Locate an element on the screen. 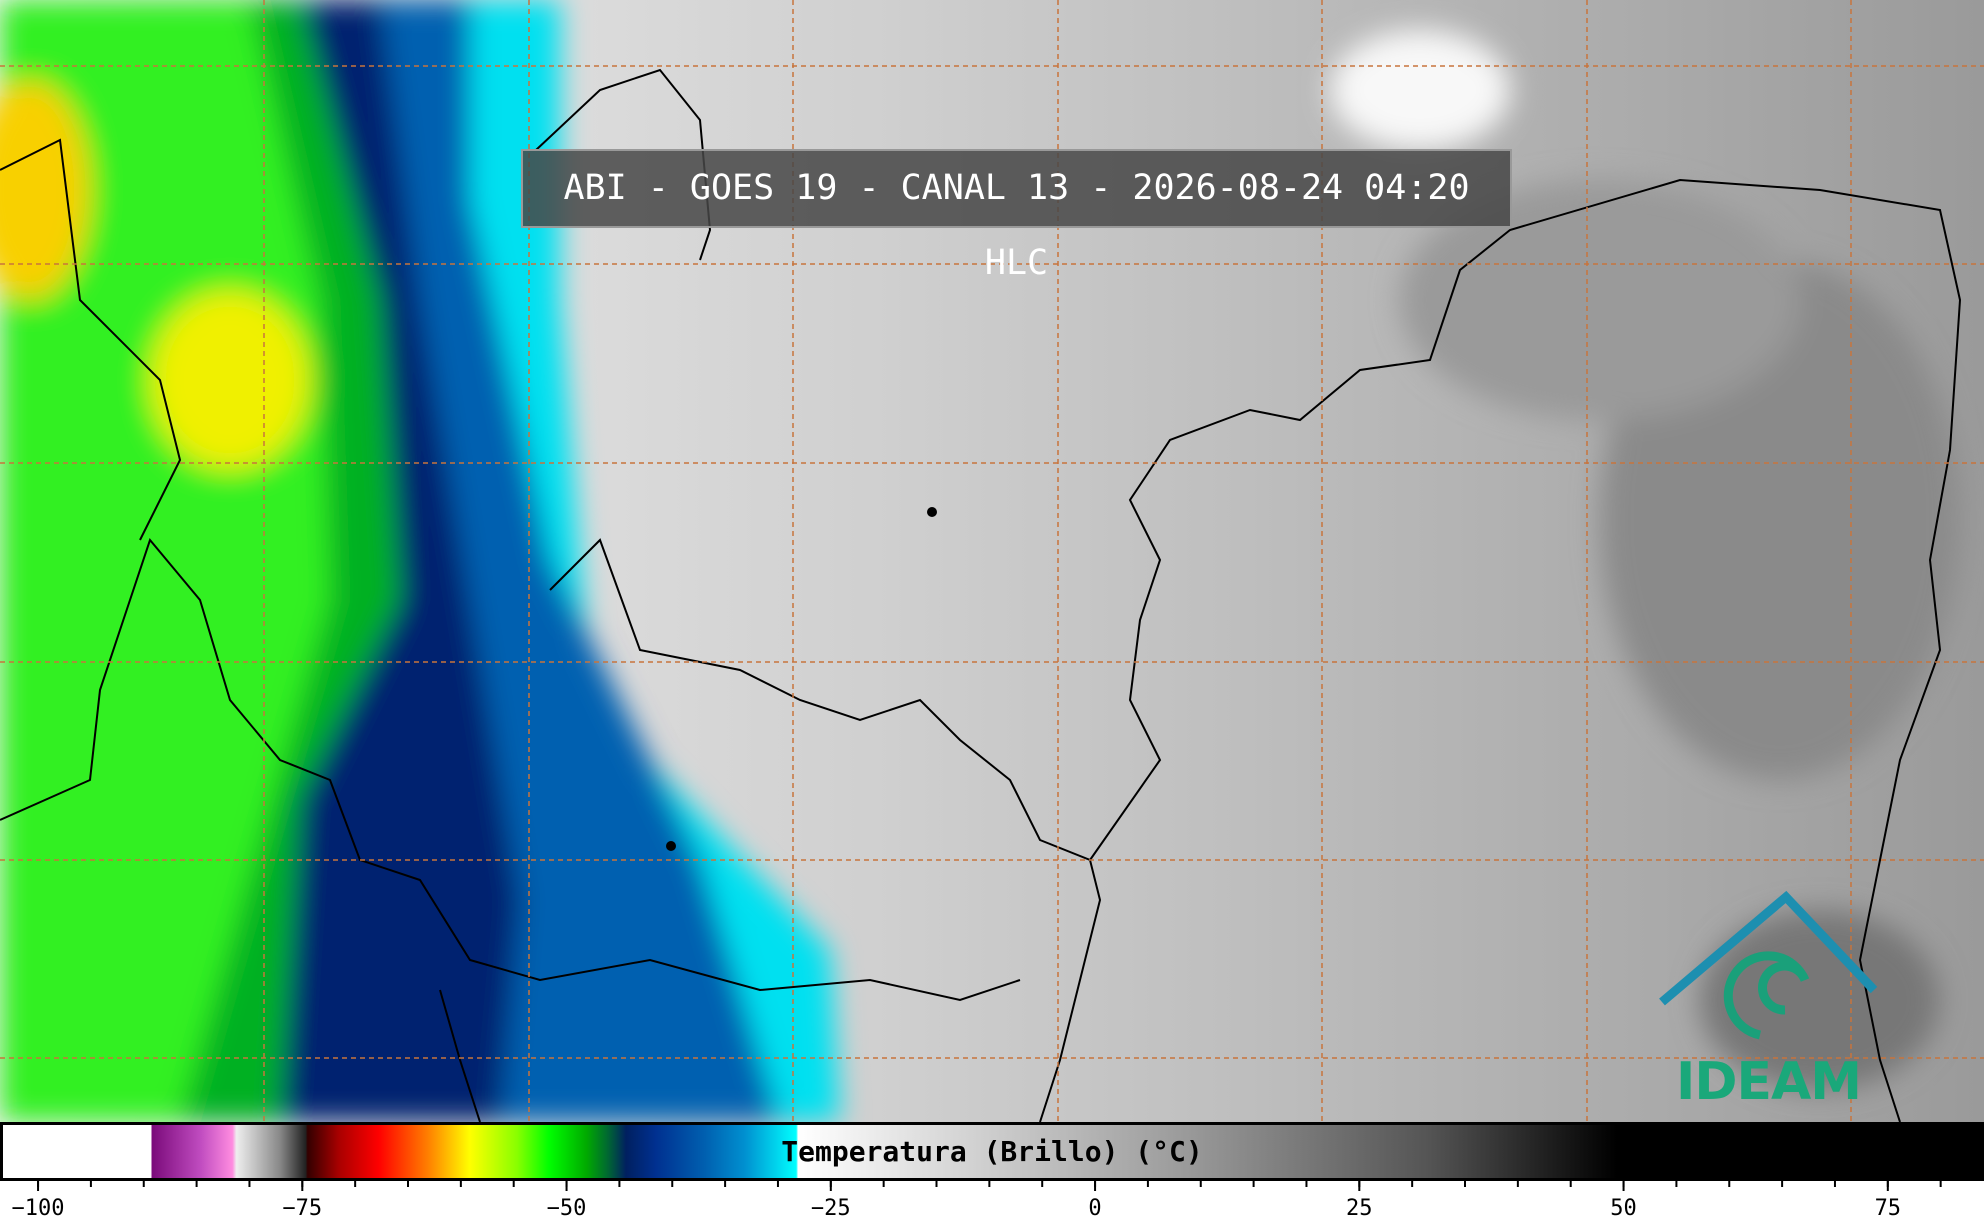 This screenshot has width=1984, height=1223. tick-label: −100 is located at coordinates (38, 1208).